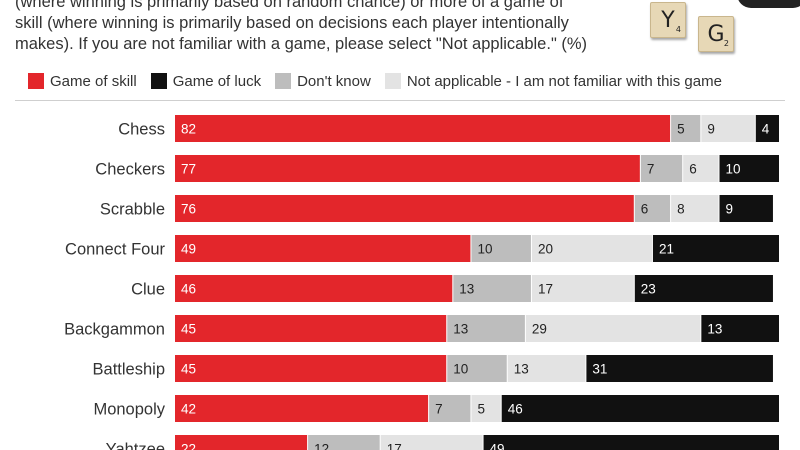 The height and width of the screenshot is (450, 800). What do you see at coordinates (114, 330) in the screenshot?
I see `category-label: Backgammon` at bounding box center [114, 330].